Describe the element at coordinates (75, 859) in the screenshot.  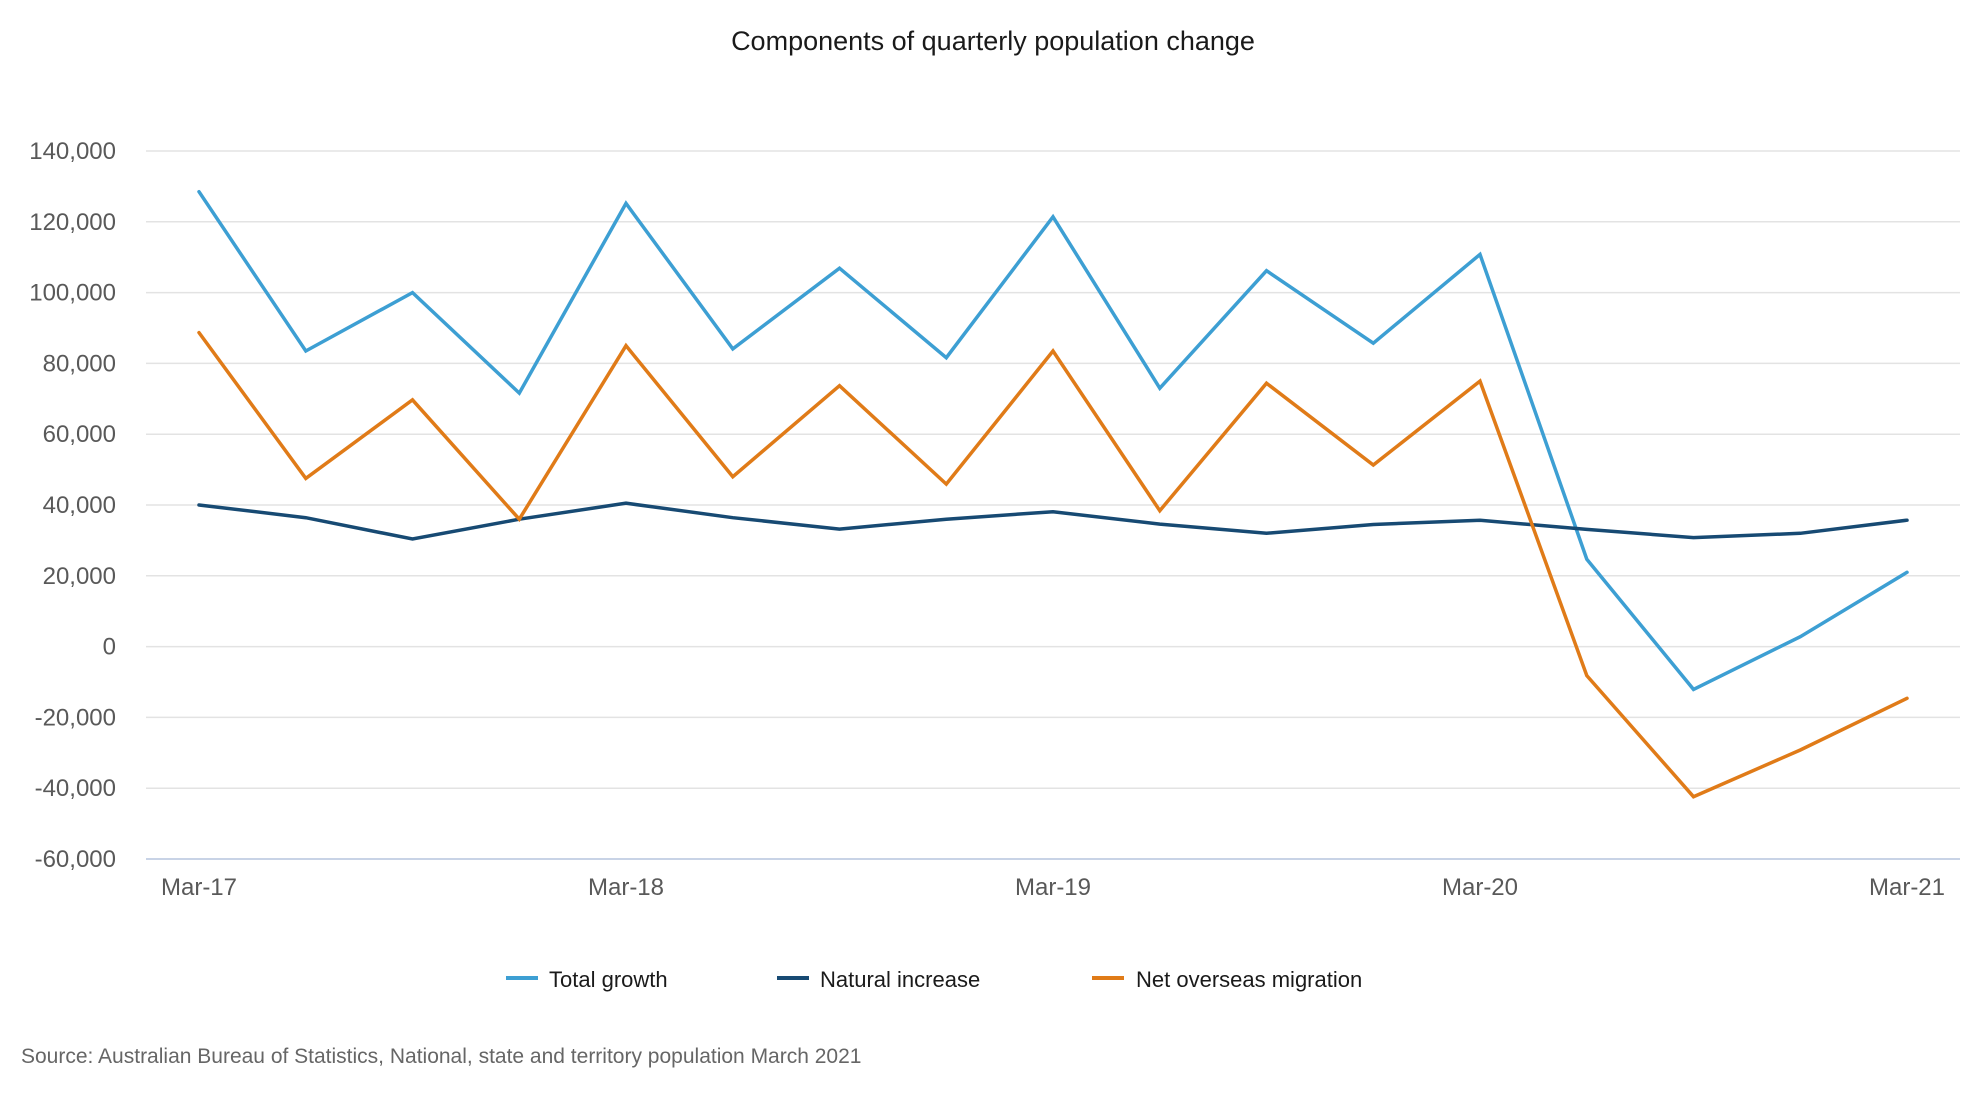
I see `y-tick-label: -60,000` at that location.